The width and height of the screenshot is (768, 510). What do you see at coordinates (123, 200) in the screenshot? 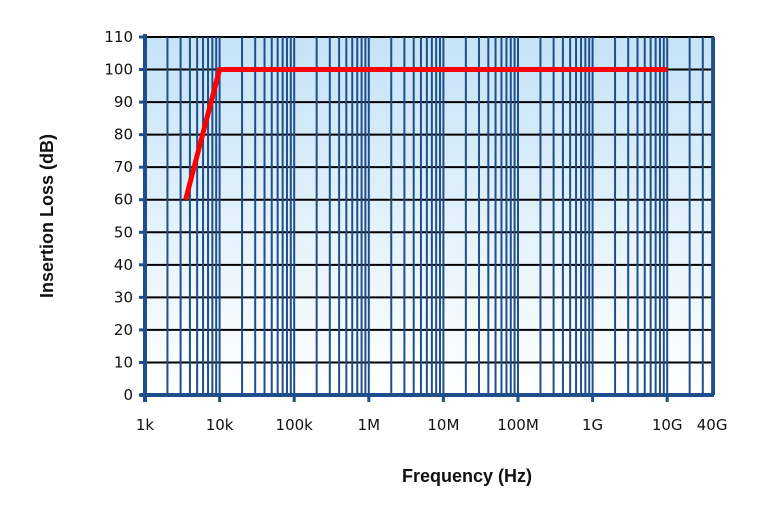
I see `y-tick-label: 60` at bounding box center [123, 200].